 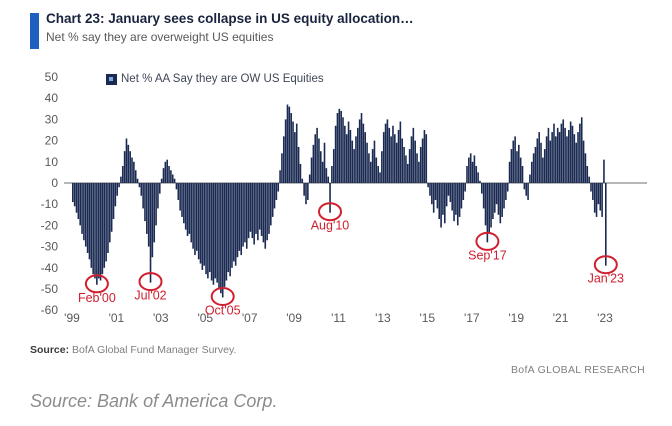 What do you see at coordinates (50, 289) in the screenshot?
I see `y-tick-label: -50` at bounding box center [50, 289].